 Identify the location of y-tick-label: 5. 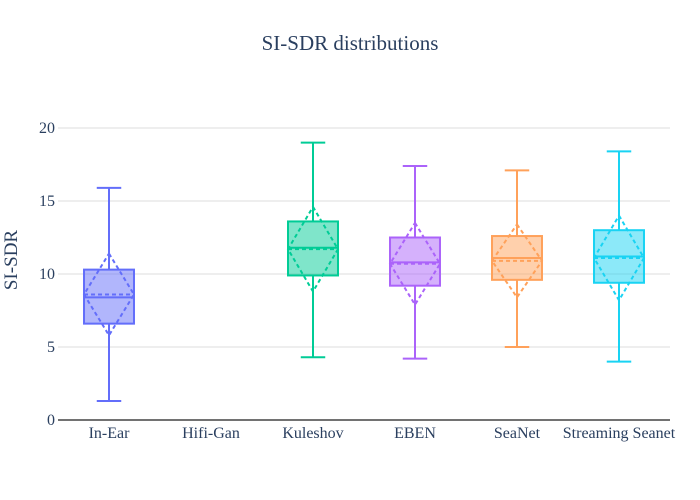
(51, 347).